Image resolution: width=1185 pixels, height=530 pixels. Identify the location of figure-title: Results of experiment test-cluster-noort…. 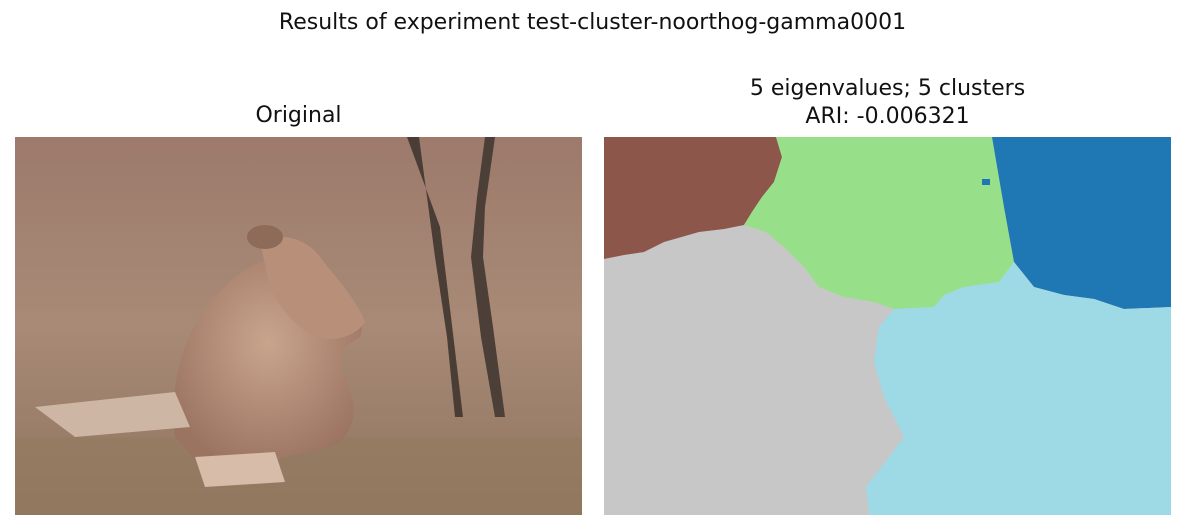
(592, 22).